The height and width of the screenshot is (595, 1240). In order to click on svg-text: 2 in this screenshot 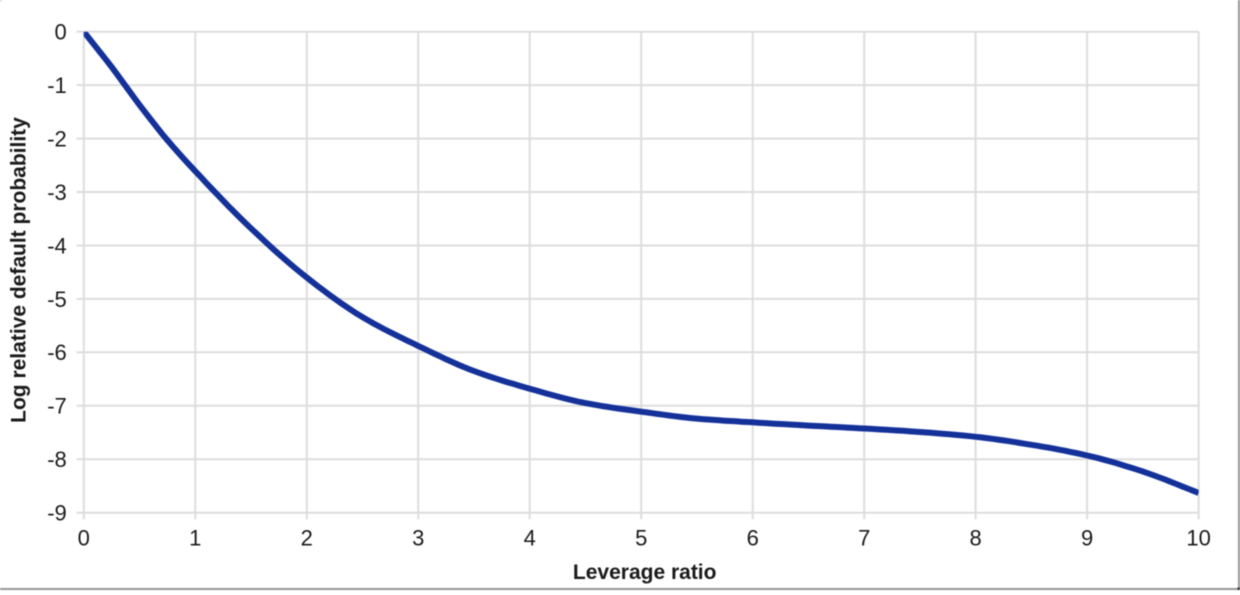, I will do `click(307, 538)`.